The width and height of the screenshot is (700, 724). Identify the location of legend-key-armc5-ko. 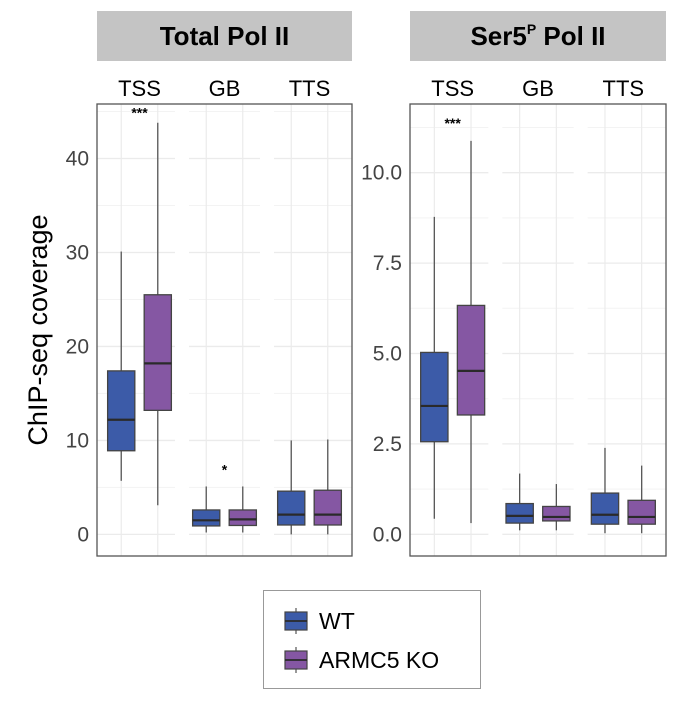
(296, 660).